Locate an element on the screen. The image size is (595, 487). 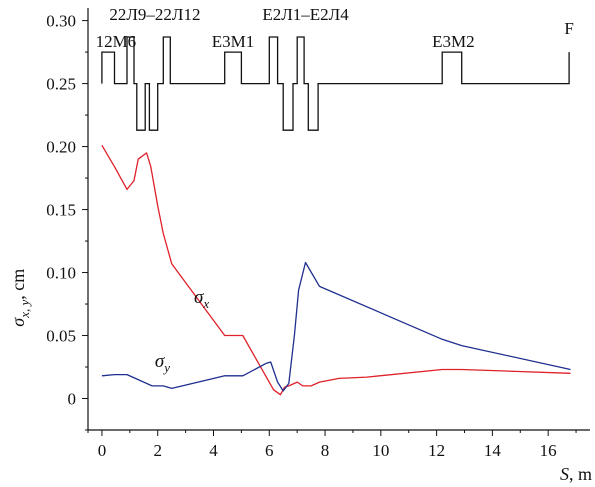
x-tick-label: 12 is located at coordinates (436, 450).